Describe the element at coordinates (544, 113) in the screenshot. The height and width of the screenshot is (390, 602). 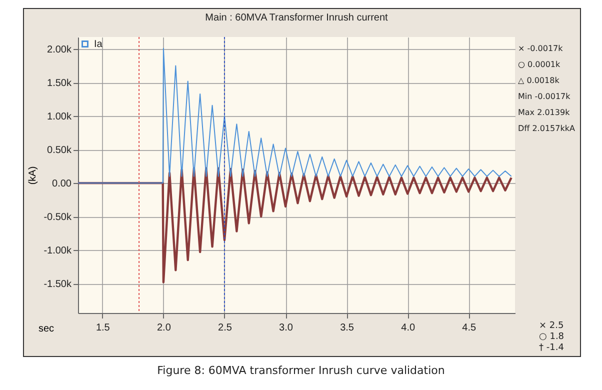
I see `text: Max 2.0139k` at that location.